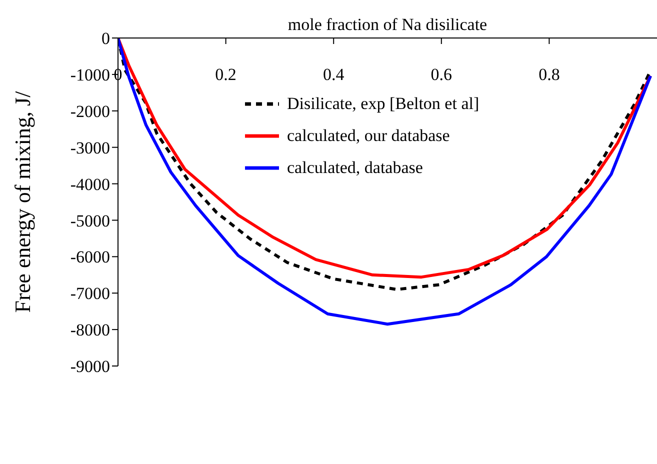  What do you see at coordinates (90, 148) in the screenshot?
I see `y-tick-label: -3000` at bounding box center [90, 148].